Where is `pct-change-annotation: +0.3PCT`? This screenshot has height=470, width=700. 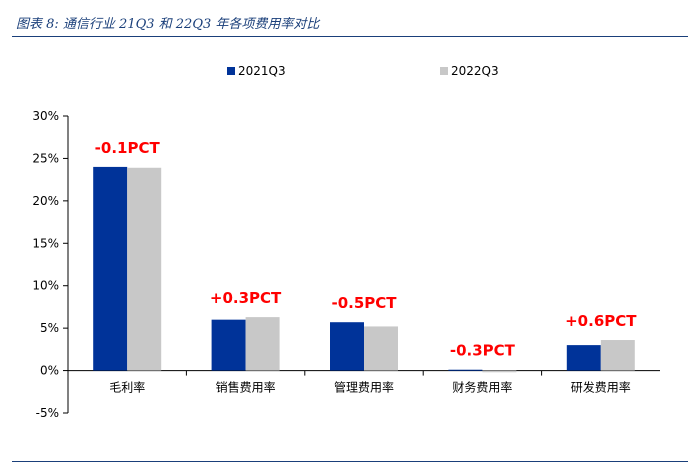
pct-change-annotation: +0.3PCT is located at coordinates (246, 298).